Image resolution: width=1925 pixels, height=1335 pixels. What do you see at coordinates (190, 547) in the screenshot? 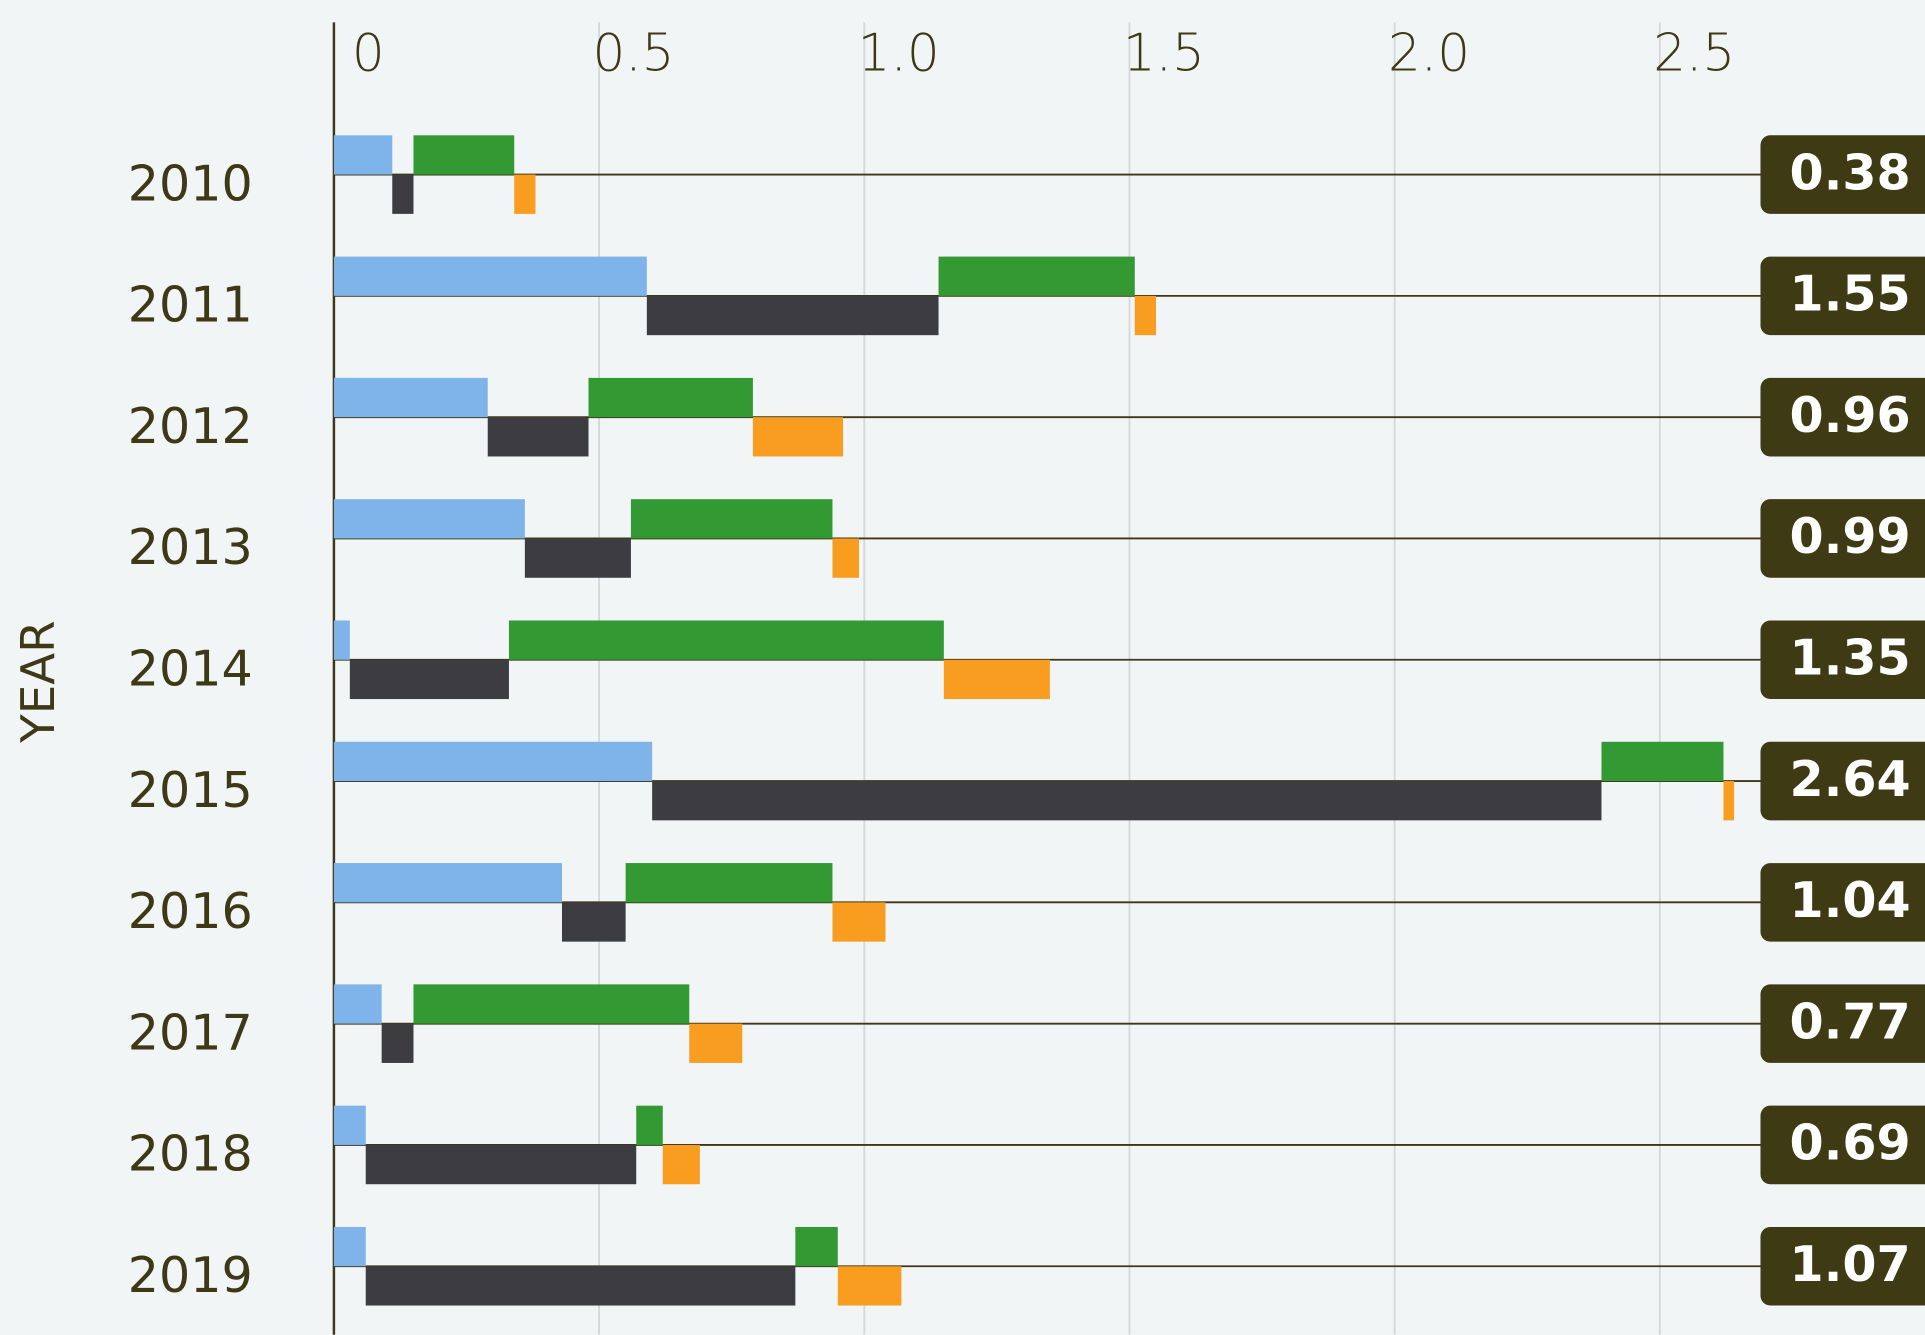
I see `y-tick-label: 2013` at bounding box center [190, 547].